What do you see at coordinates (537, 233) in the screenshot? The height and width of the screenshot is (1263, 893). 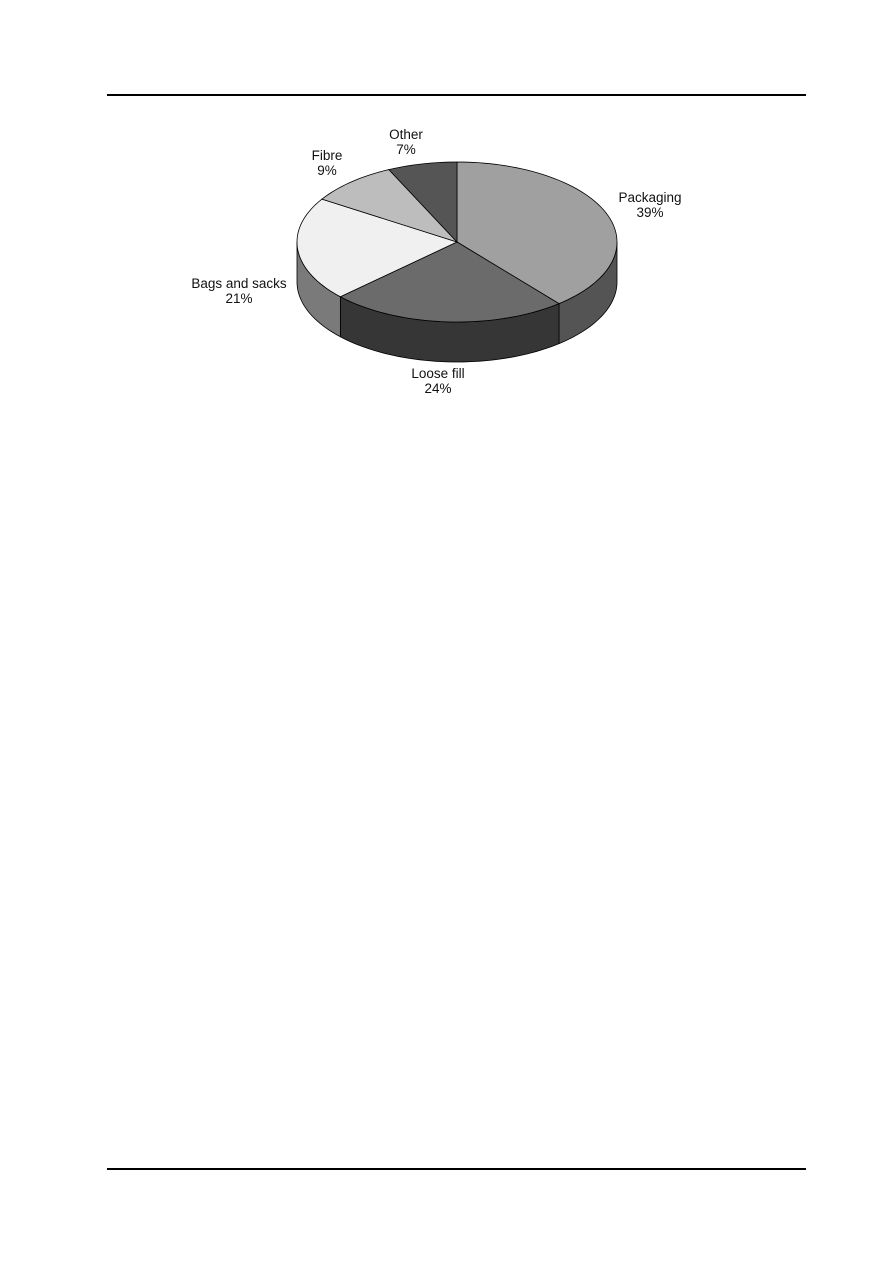 I see `slice-packaging` at bounding box center [537, 233].